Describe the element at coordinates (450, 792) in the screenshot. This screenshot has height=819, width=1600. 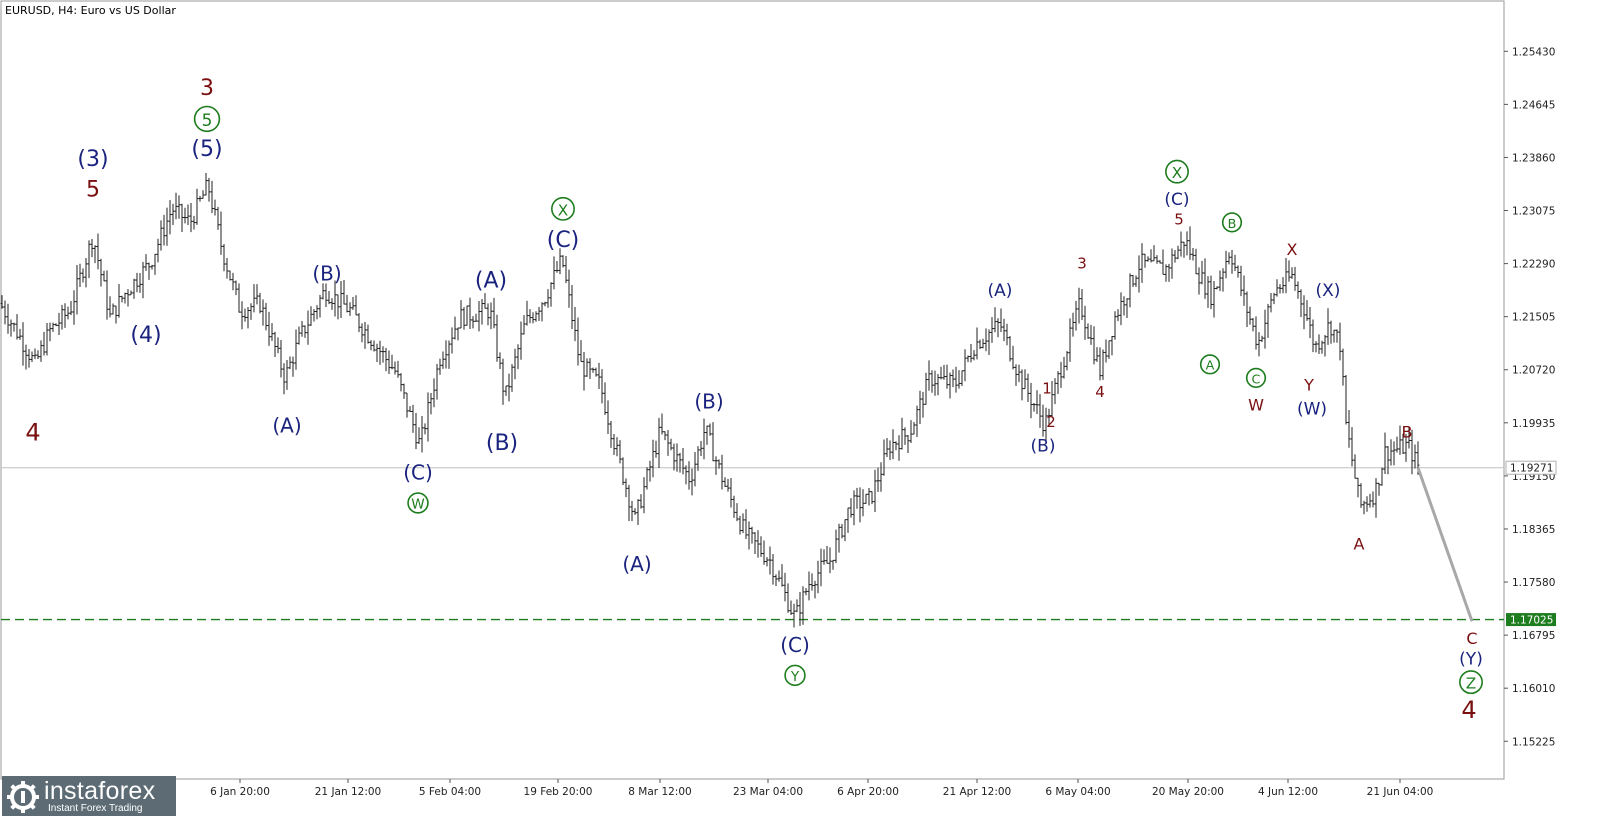
I see `time-tick-label: 5 Feb 04:00` at that location.